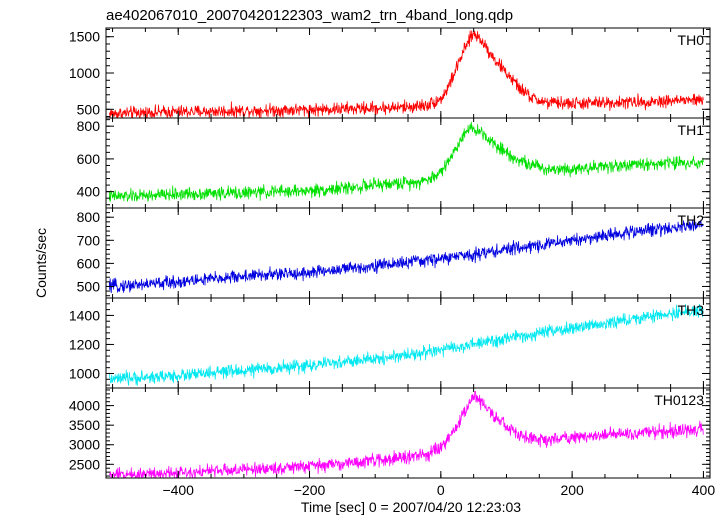  Describe the element at coordinates (89, 286) in the screenshot. I see `y-tick-label-th2: 500` at that location.